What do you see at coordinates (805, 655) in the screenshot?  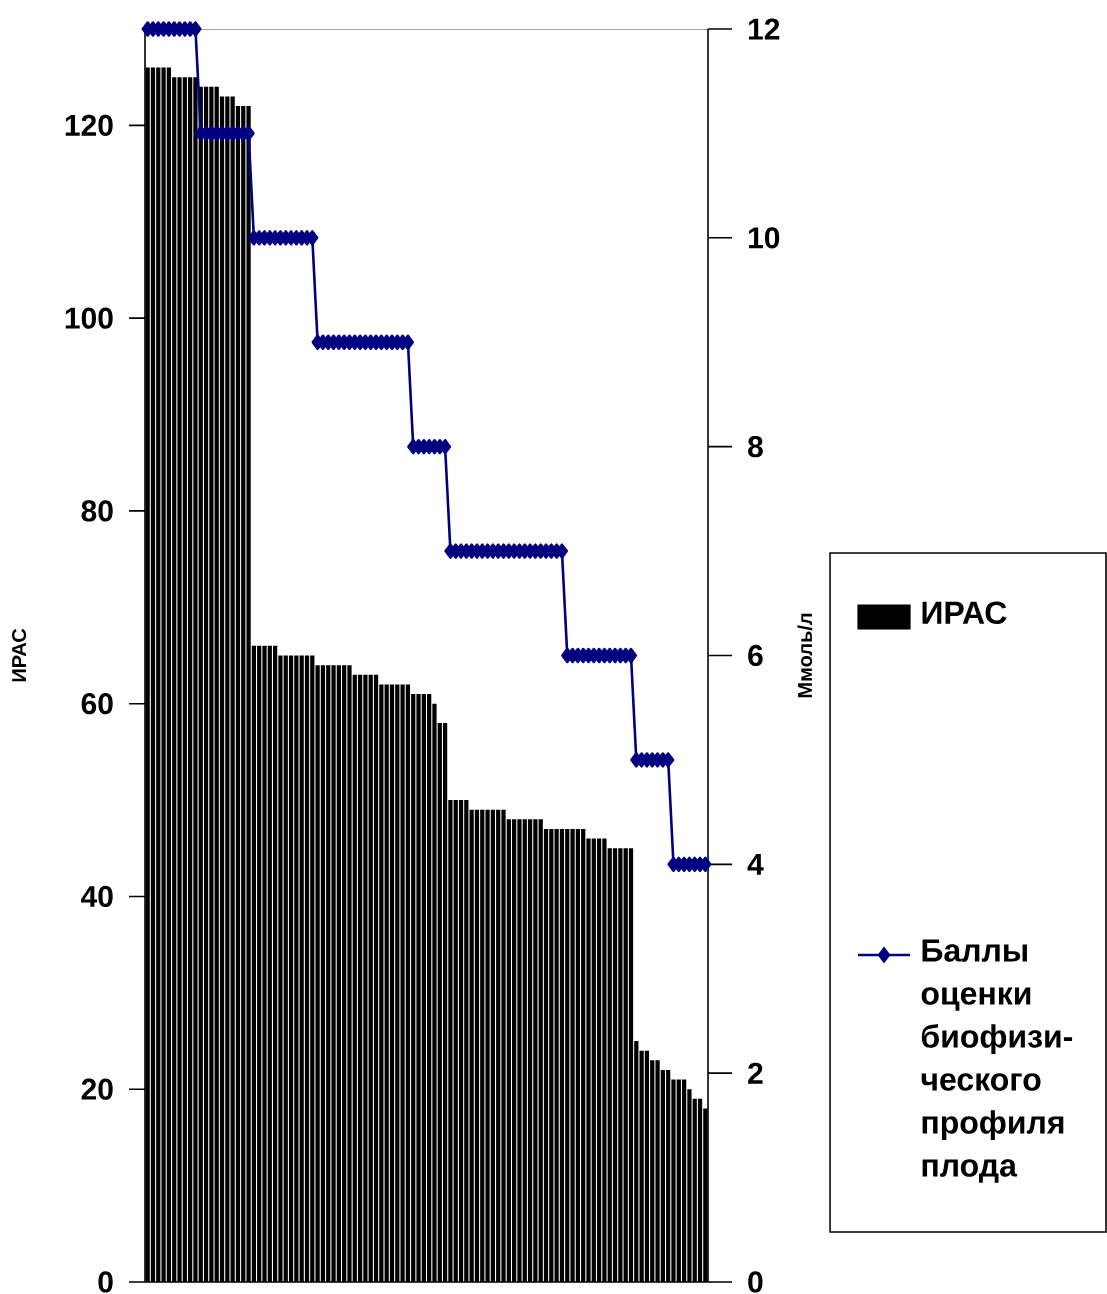 I see `y2-axis-title: Ммоль/л` at bounding box center [805, 655].